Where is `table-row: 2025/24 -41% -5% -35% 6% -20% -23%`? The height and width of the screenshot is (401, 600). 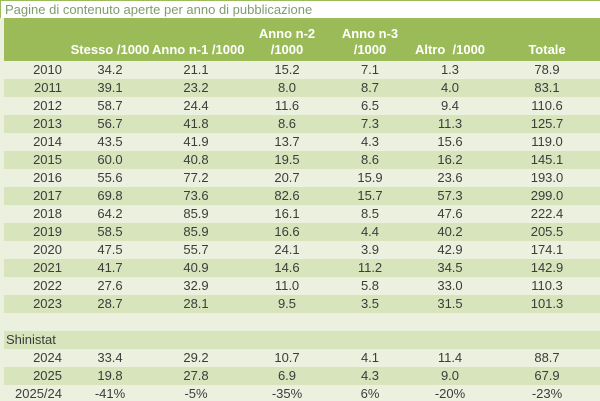
table-row: 2025/24 -41% -5% -35% 6% -20% -23% is located at coordinates (302, 393).